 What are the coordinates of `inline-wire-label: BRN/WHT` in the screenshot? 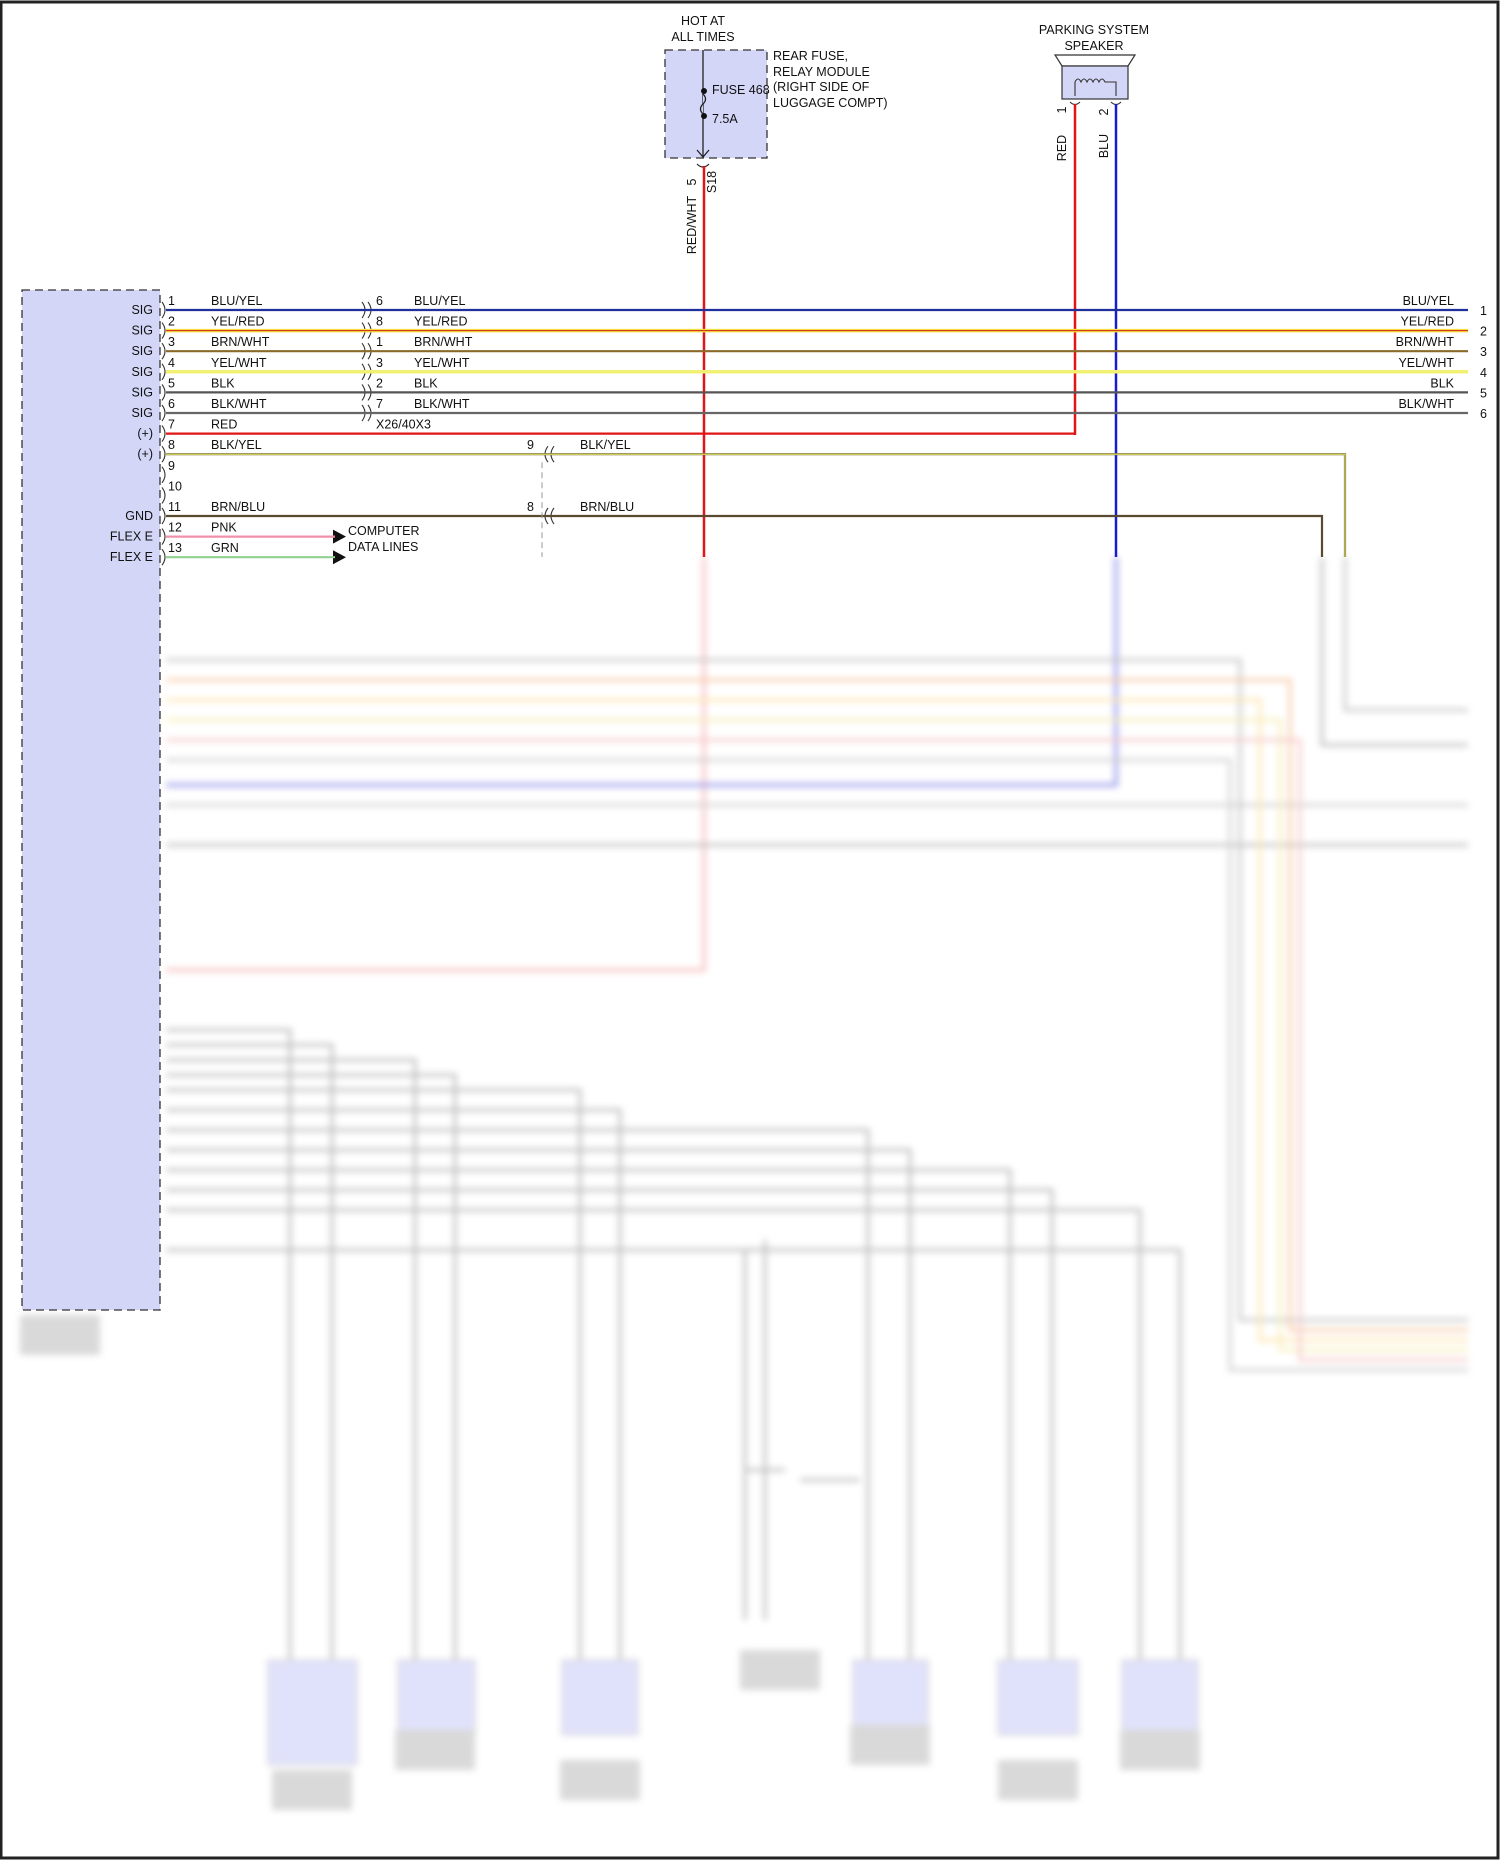 It's located at (443, 342).